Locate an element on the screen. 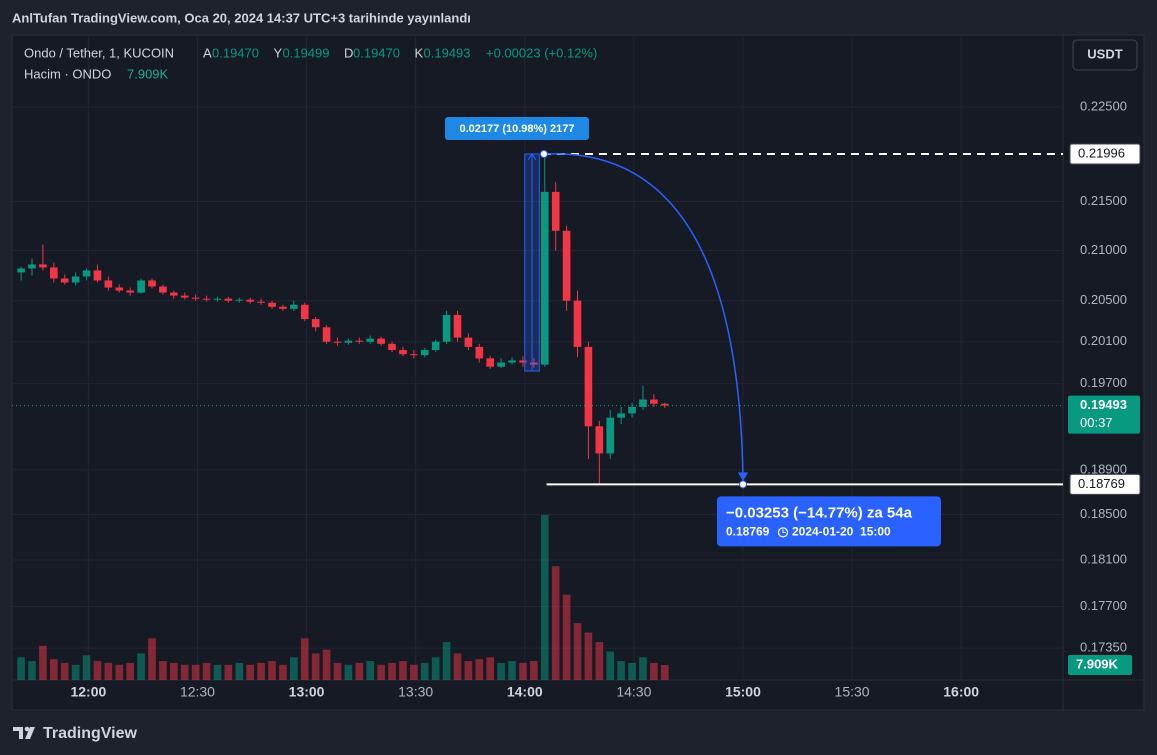 The width and height of the screenshot is (1157, 755). ohlc-value: 0.19499 is located at coordinates (306, 52).